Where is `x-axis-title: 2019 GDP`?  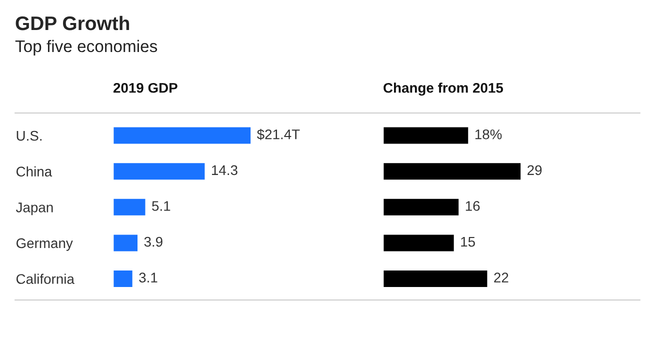
x-axis-title: 2019 GDP is located at coordinates (145, 87).